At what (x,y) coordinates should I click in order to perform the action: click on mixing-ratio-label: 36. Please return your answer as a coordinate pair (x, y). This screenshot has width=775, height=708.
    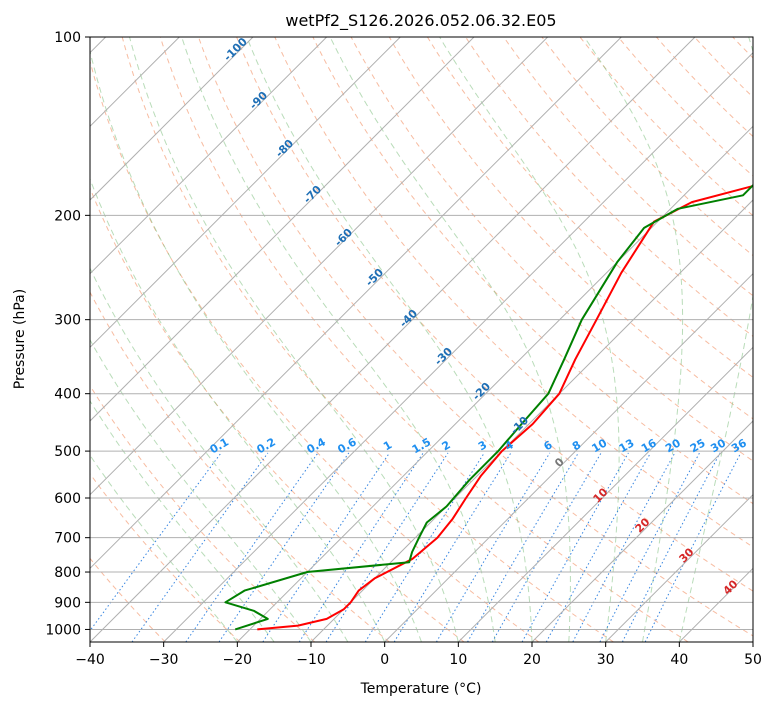
    Looking at the image, I should click on (739, 445).